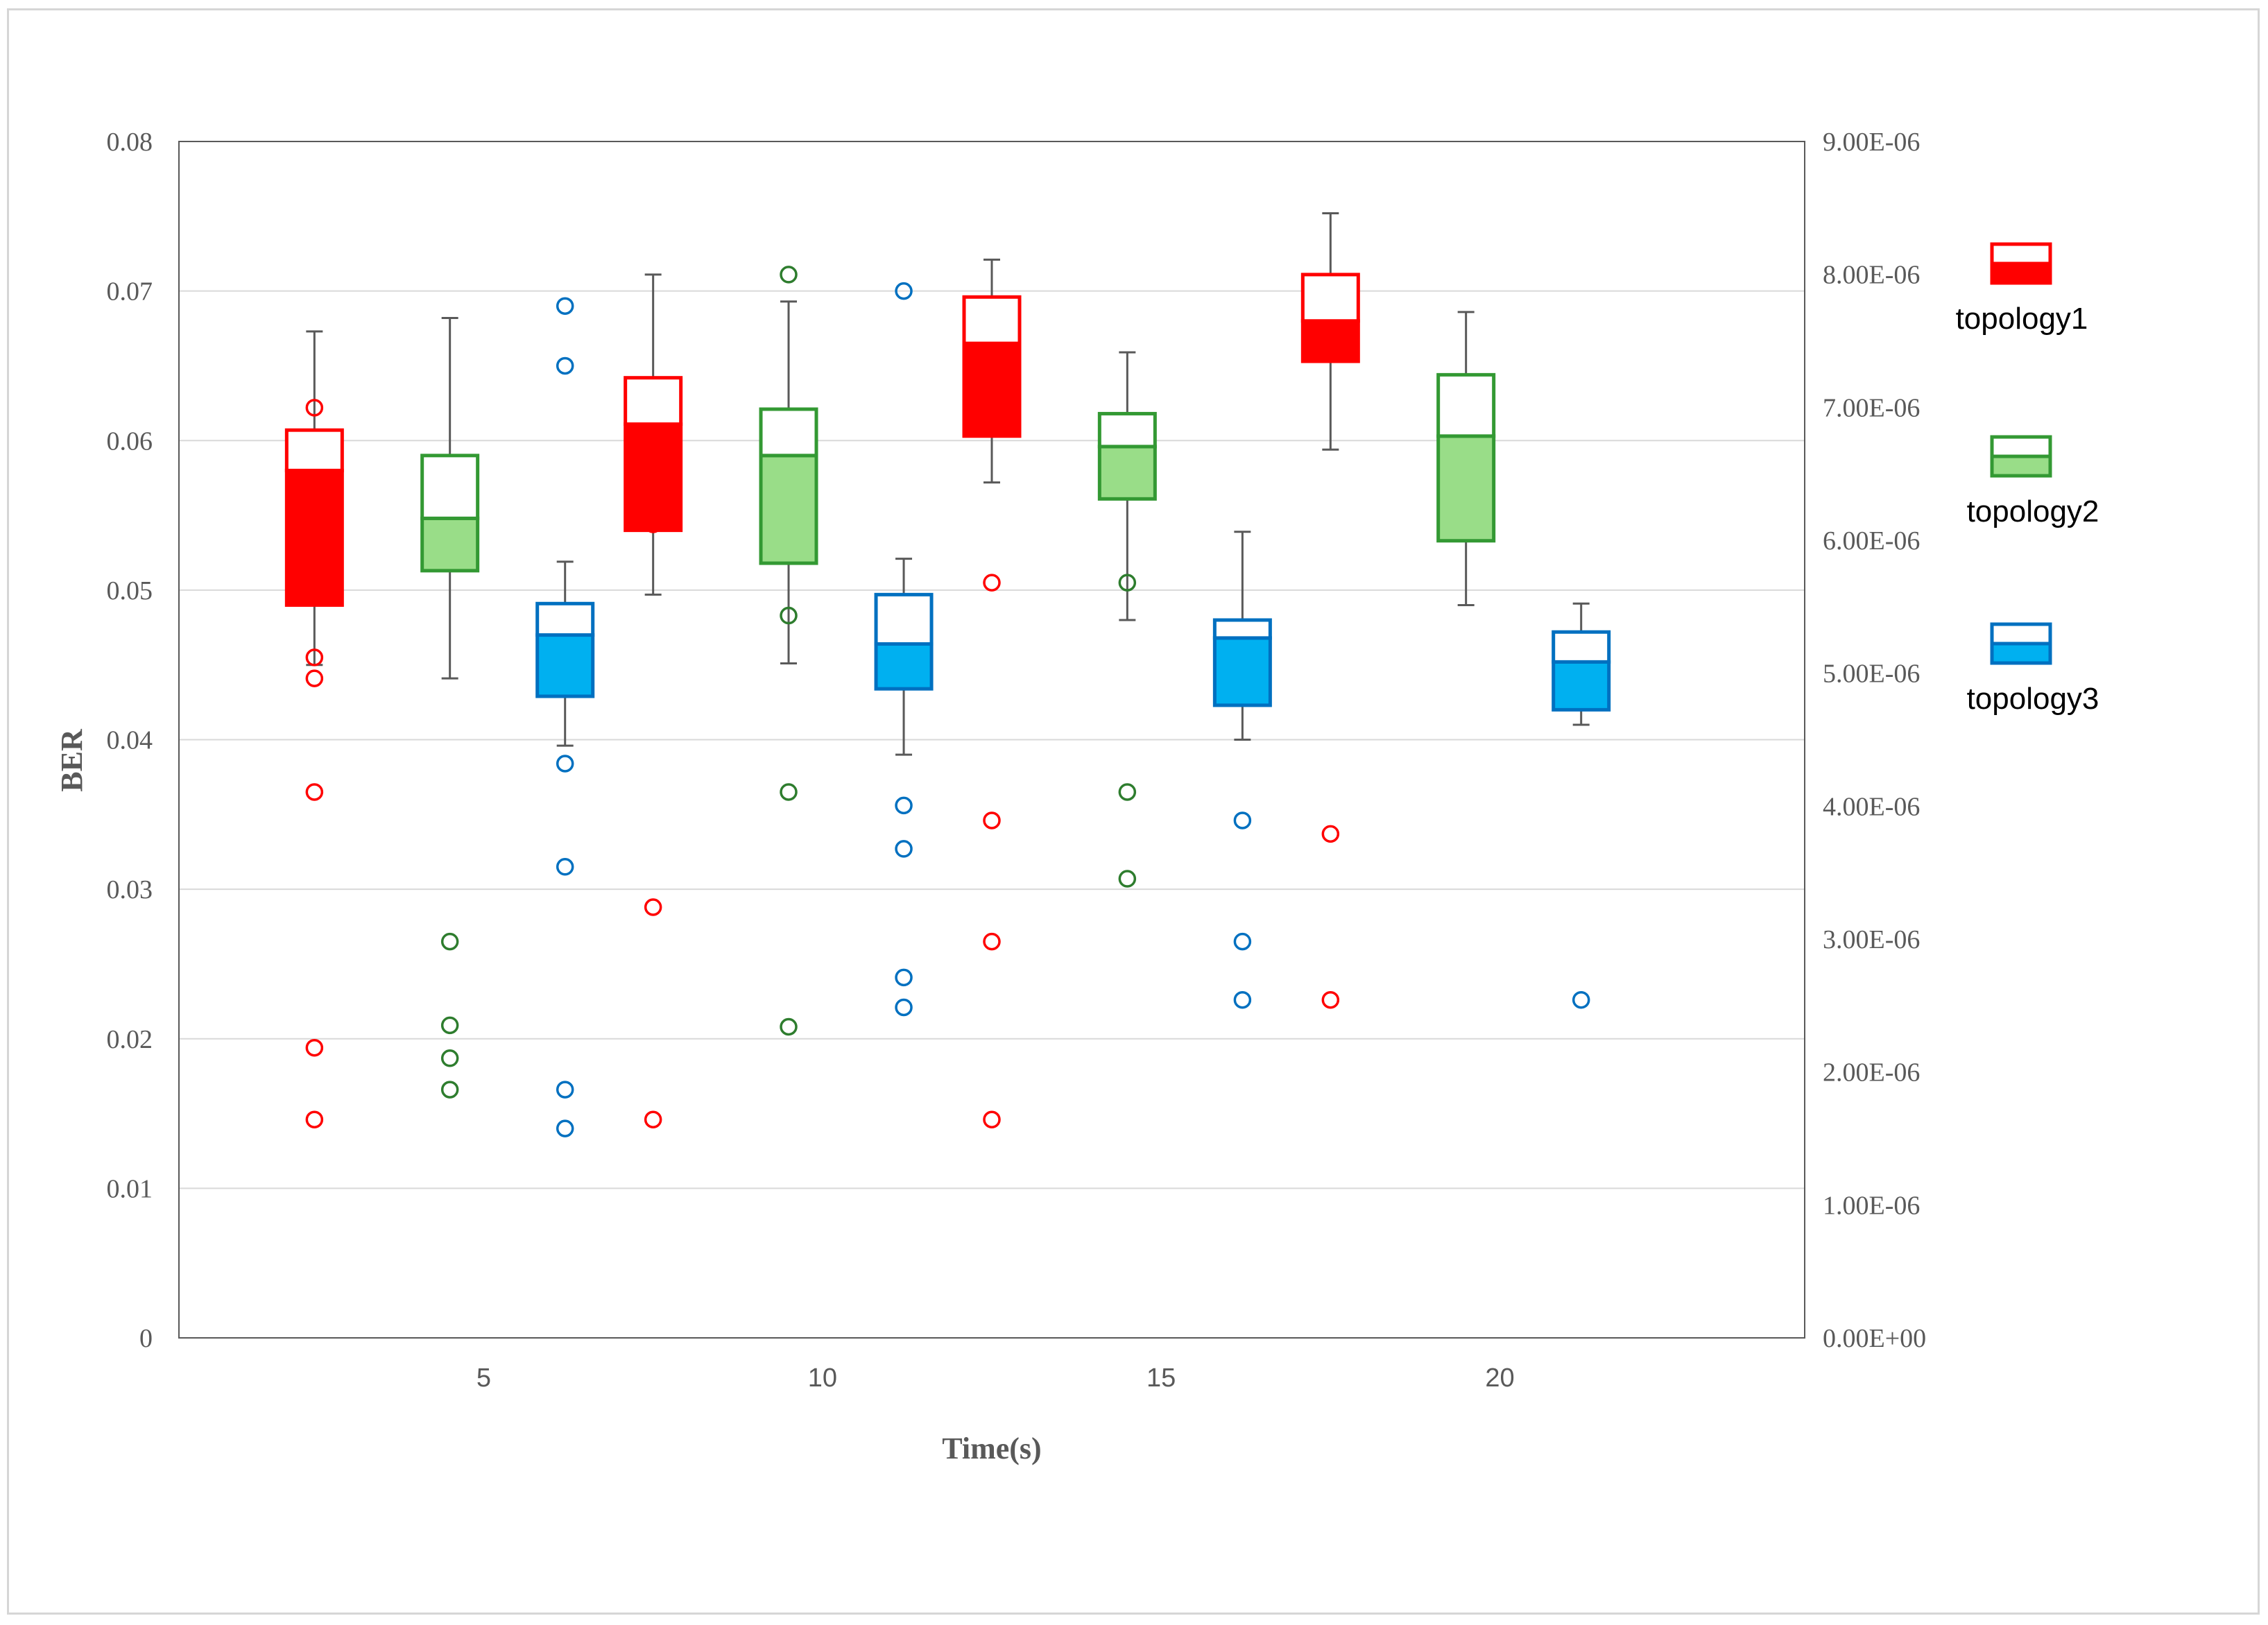 The image size is (2268, 1625). Describe the element at coordinates (130, 1039) in the screenshot. I see `y-tick-label: 0.02` at that location.